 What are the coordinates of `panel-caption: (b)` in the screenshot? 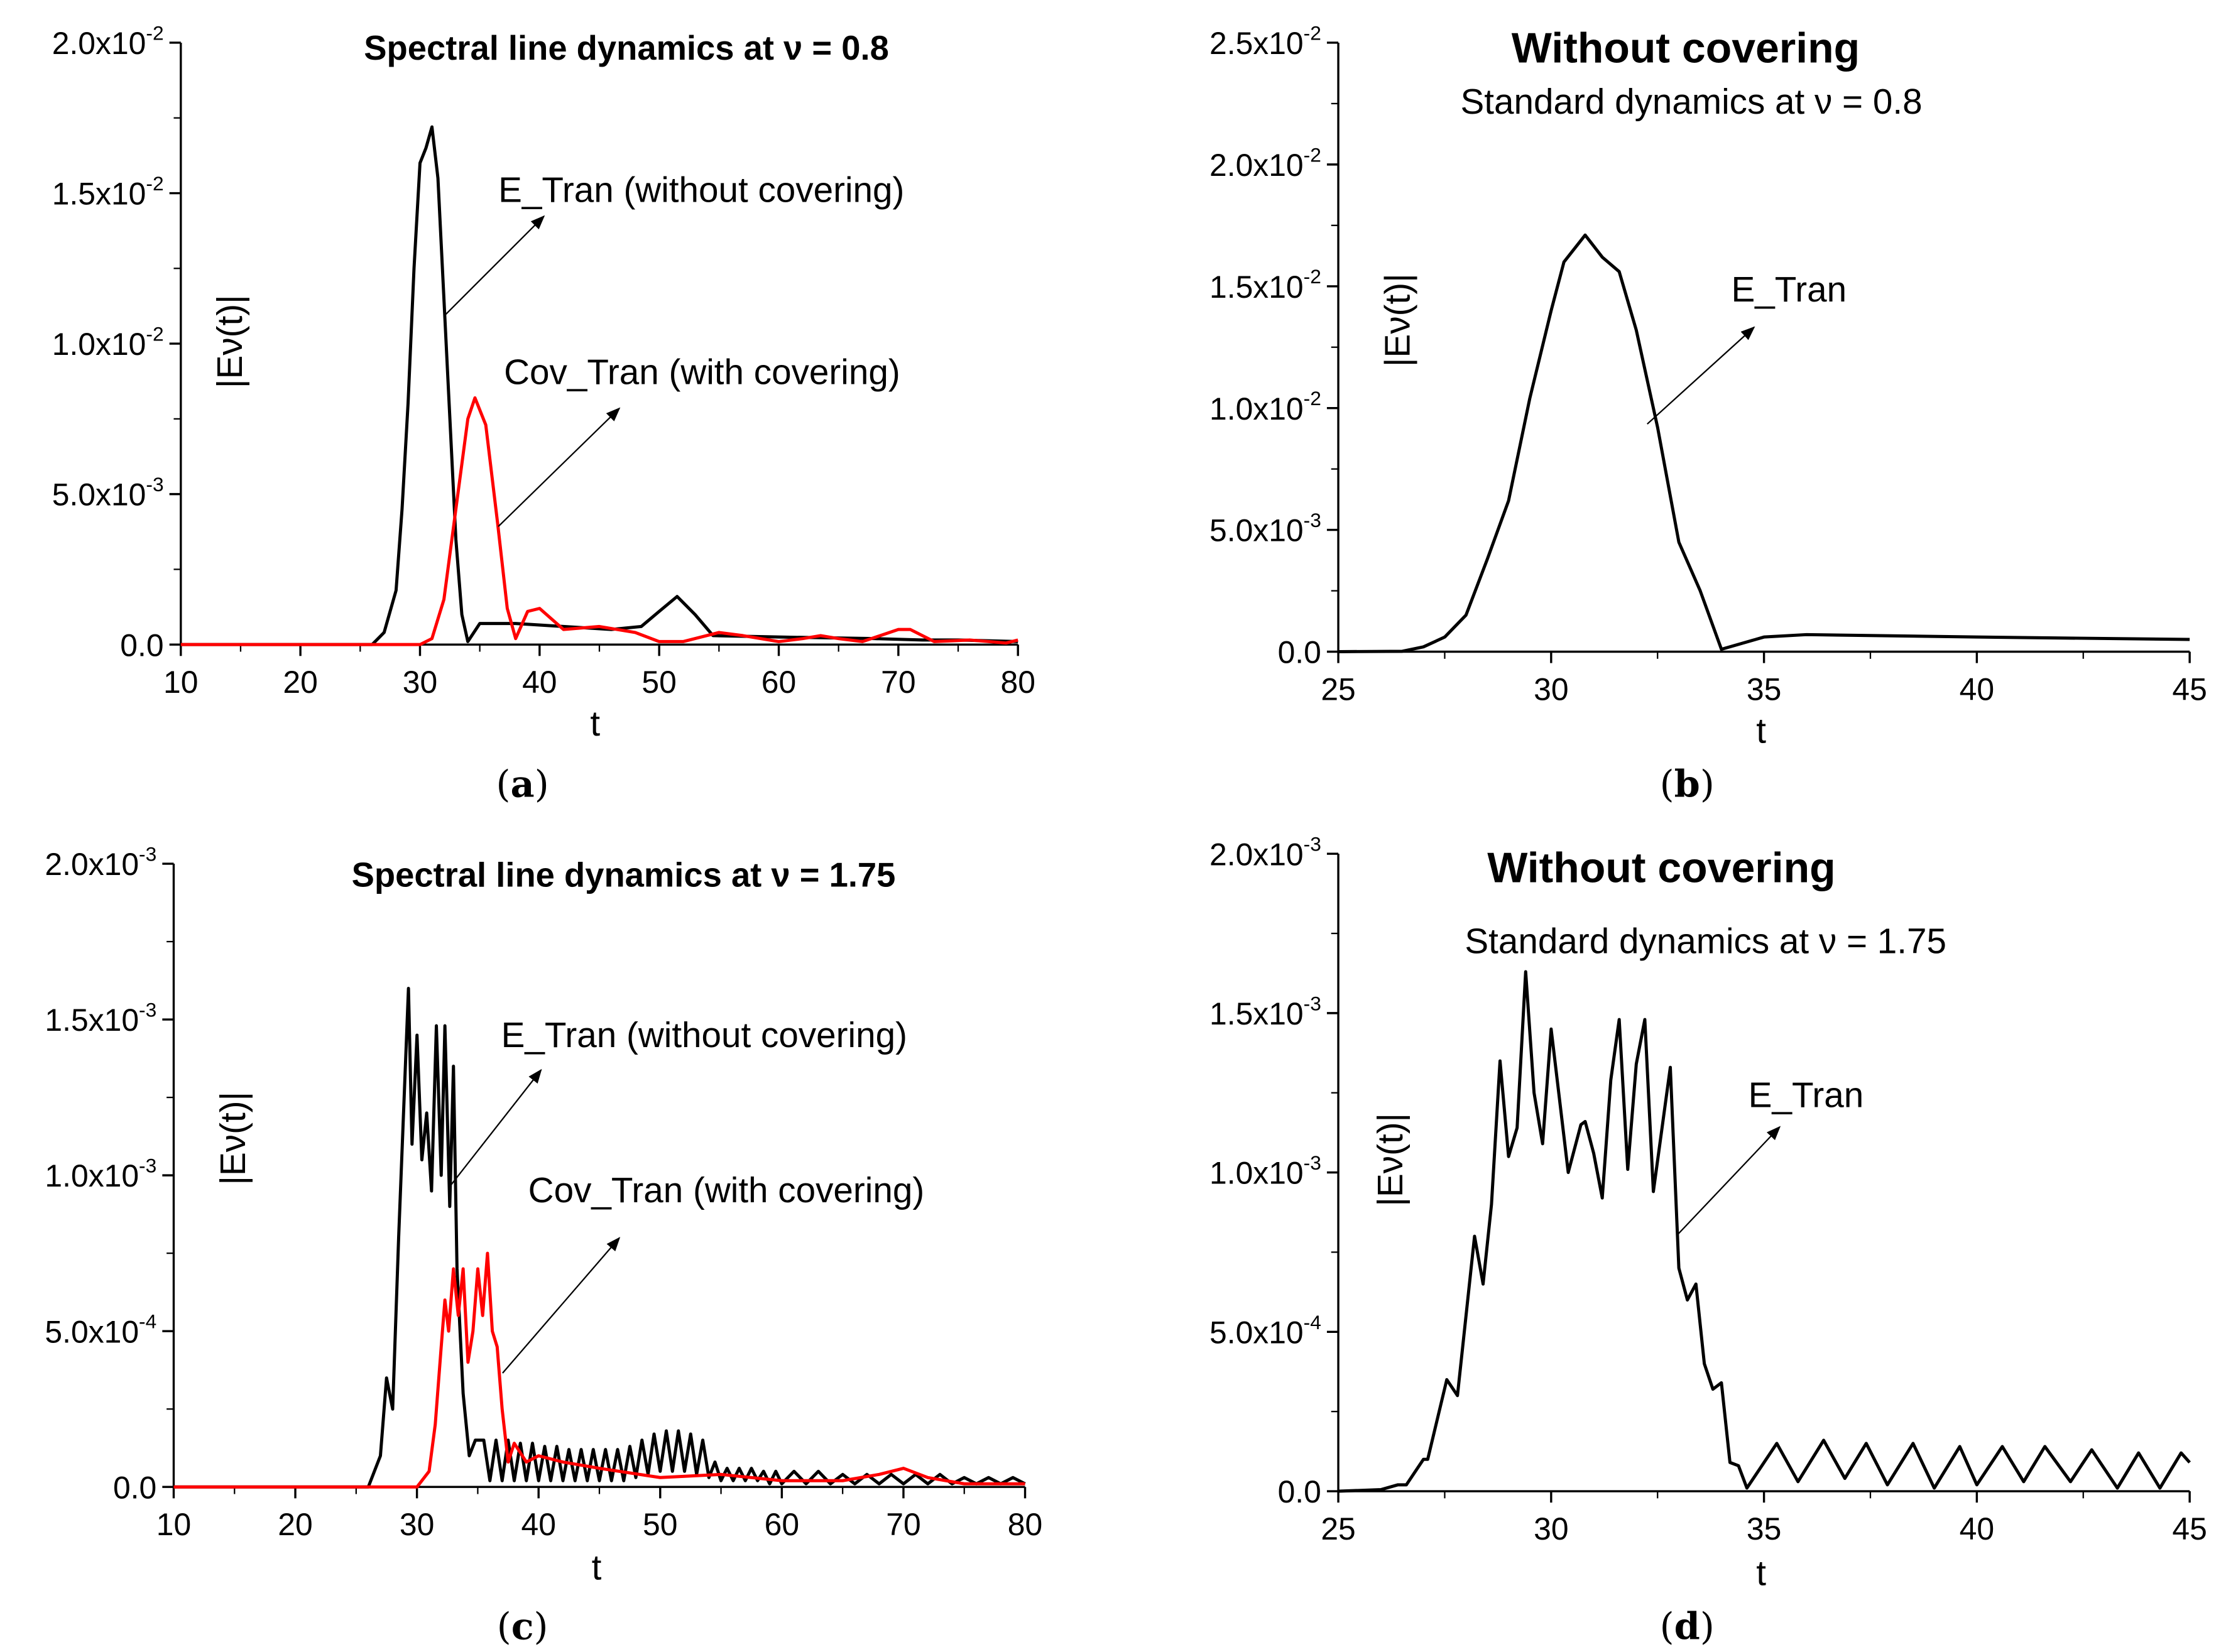 It's located at (1687, 784).